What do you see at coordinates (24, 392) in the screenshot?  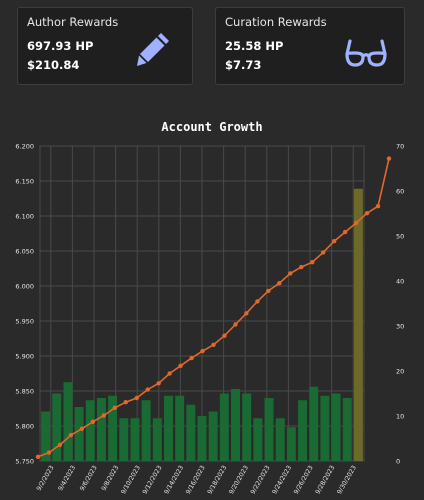 I see `left-tick-label: 5.850` at bounding box center [24, 392].